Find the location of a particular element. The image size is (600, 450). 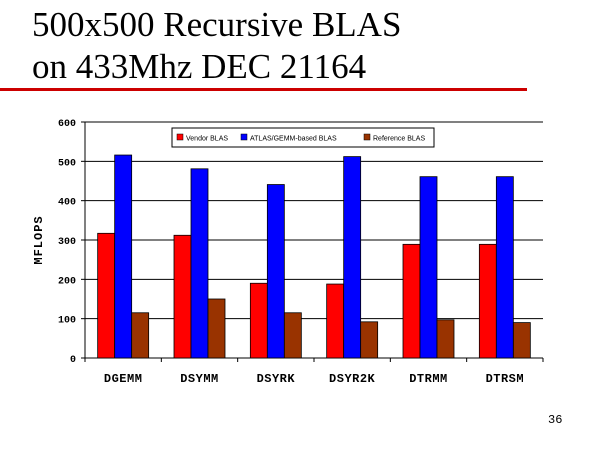

x-tick-label: DGEMM is located at coordinates (123, 379).